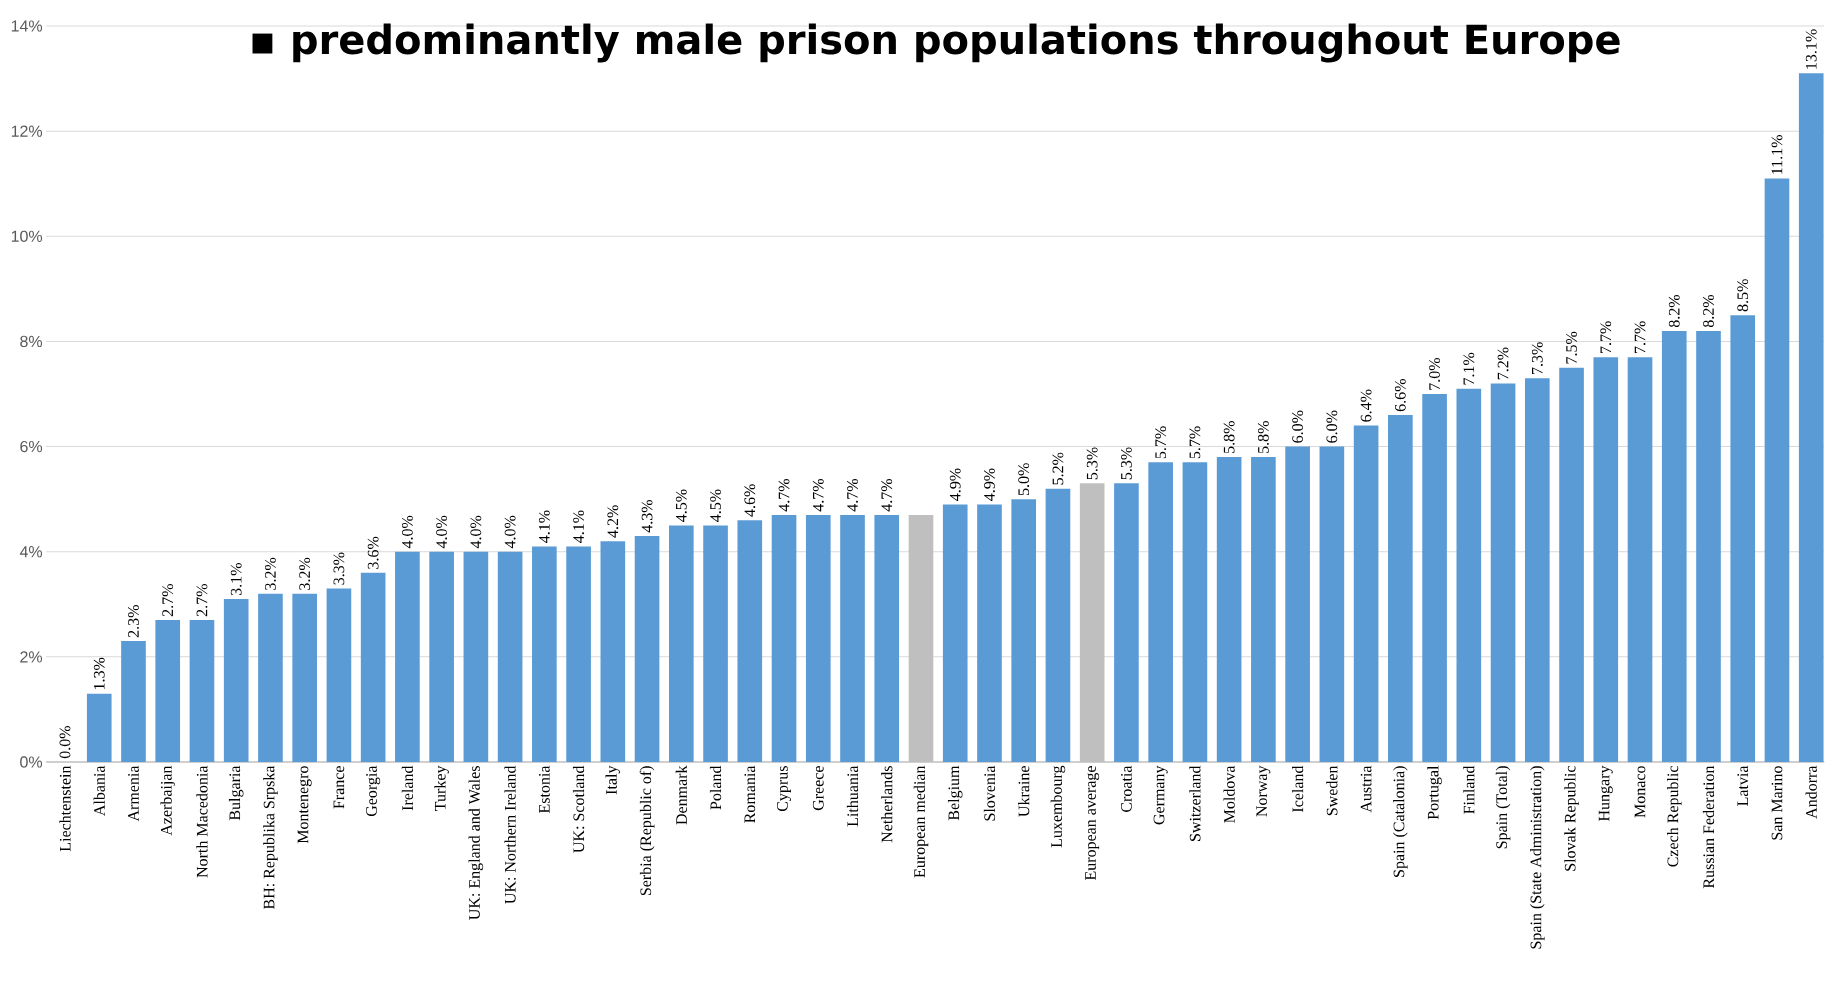 The width and height of the screenshot is (1845, 983). Describe the element at coordinates (613, 521) in the screenshot. I see `data-label: 4.2%` at that location.